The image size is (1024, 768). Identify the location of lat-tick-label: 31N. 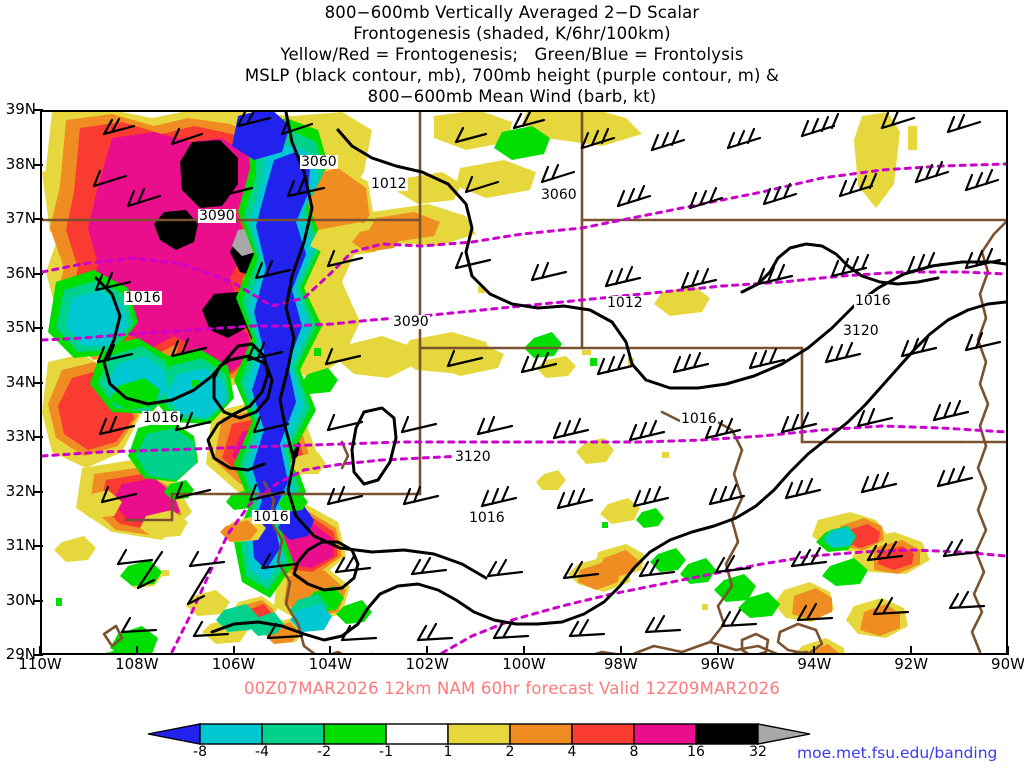
(20, 545).